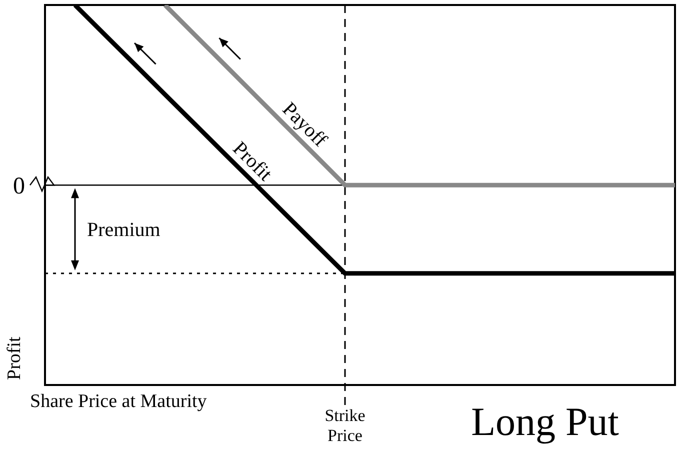 The image size is (700, 449). What do you see at coordinates (119, 401) in the screenshot?
I see `text: Share Price at Maturity` at bounding box center [119, 401].